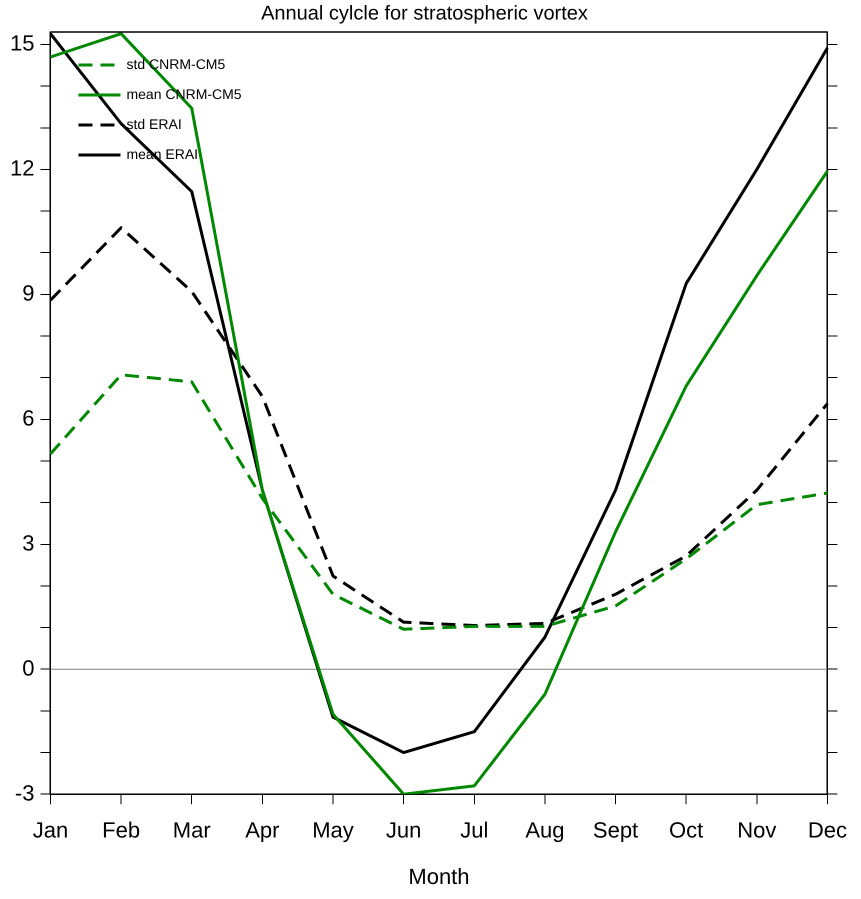 The image size is (861, 899). Describe the element at coordinates (22, 43) in the screenshot. I see `y-tick-label: 15` at that location.